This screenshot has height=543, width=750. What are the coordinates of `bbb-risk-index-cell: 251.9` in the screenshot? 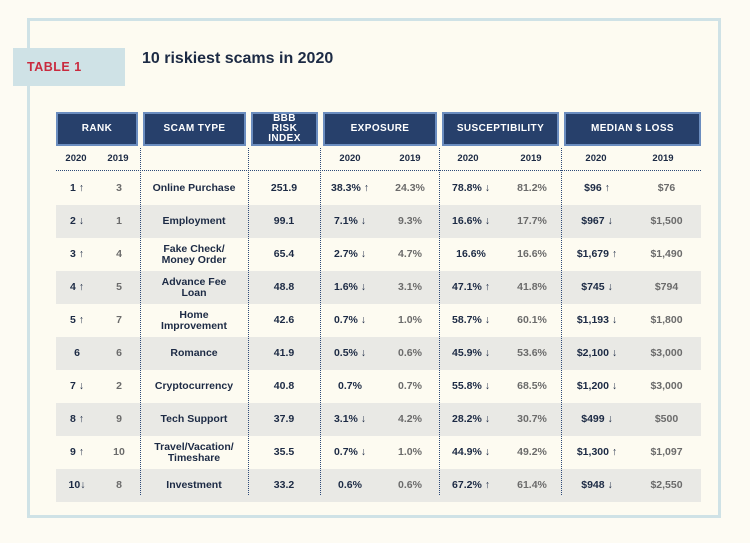 It's located at (284, 188).